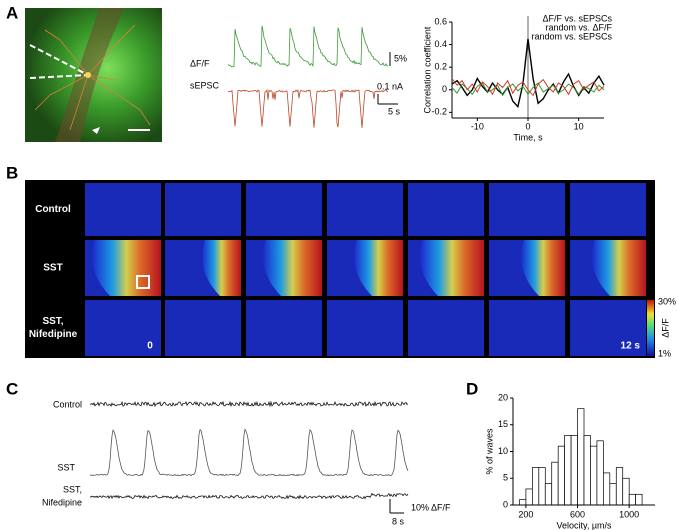 The height and width of the screenshot is (530, 678). I want to click on panel-letter: A, so click(12, 12).